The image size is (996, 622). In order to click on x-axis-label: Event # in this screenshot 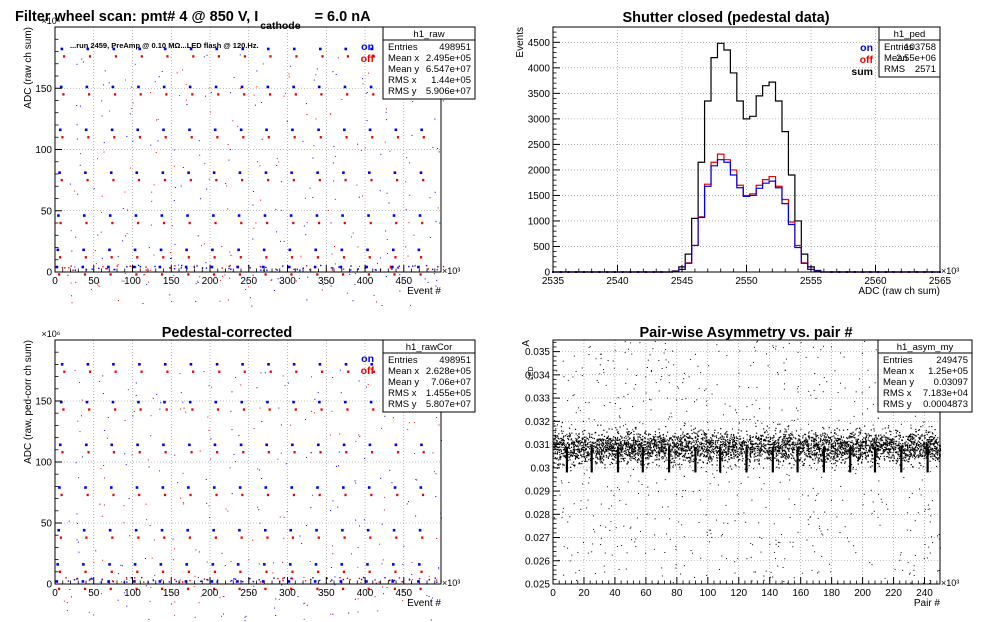, I will do `click(424, 291)`.